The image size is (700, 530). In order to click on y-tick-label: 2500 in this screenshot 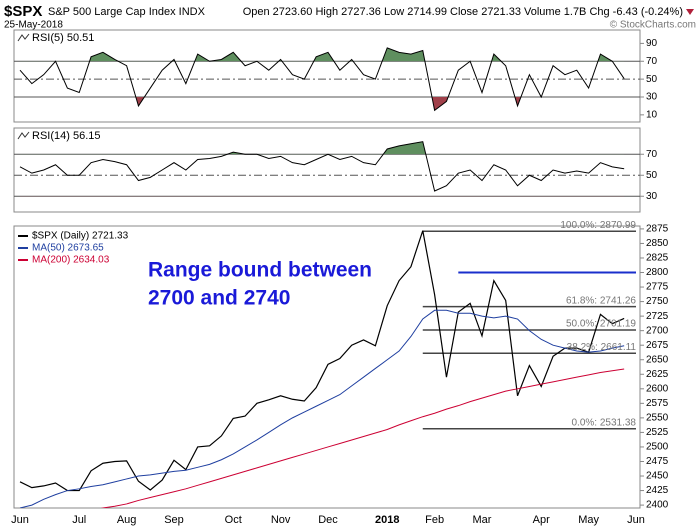, I will do `click(657, 447)`.